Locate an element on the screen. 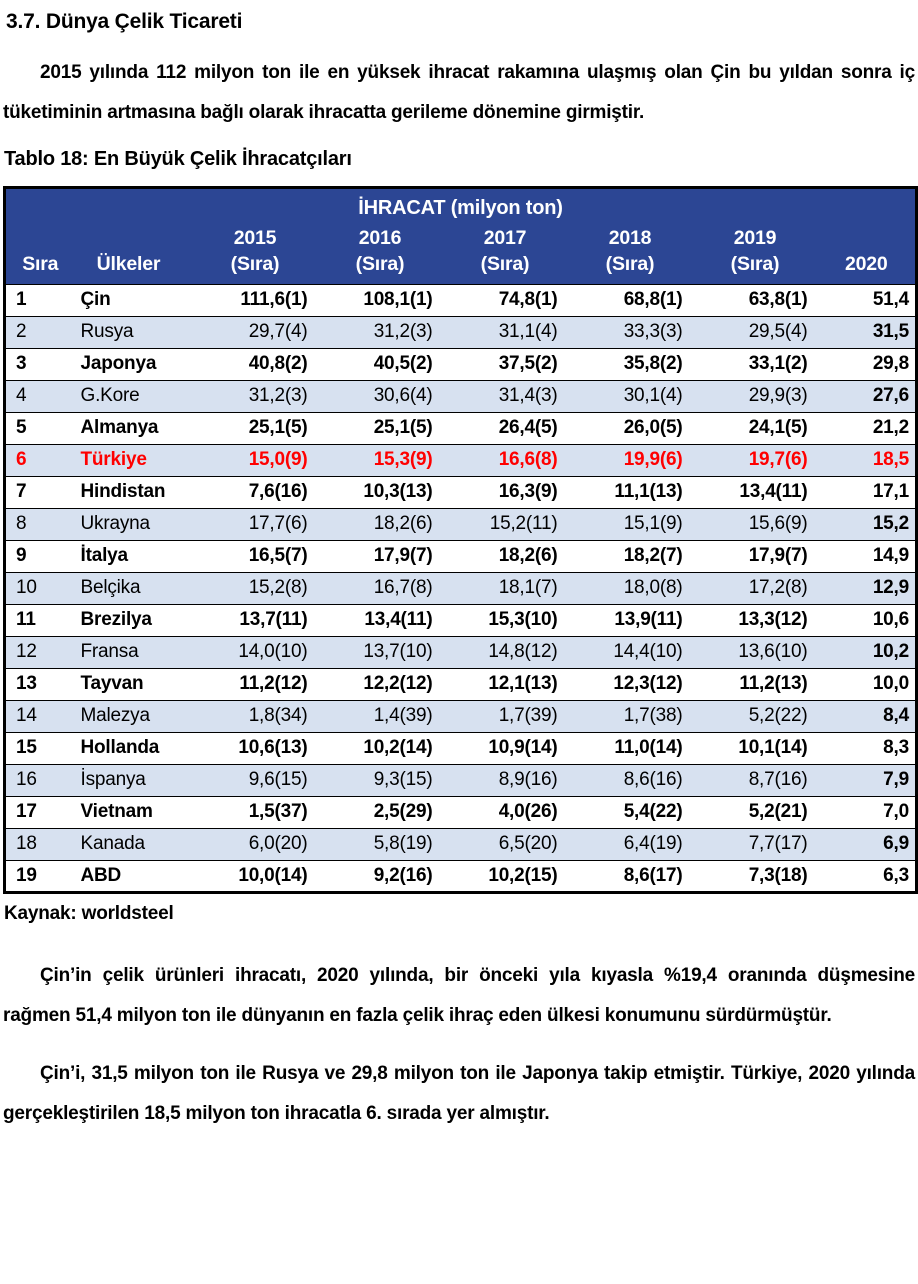 This screenshot has width=918, height=1284. rank-cell: 5 is located at coordinates (34, 427).